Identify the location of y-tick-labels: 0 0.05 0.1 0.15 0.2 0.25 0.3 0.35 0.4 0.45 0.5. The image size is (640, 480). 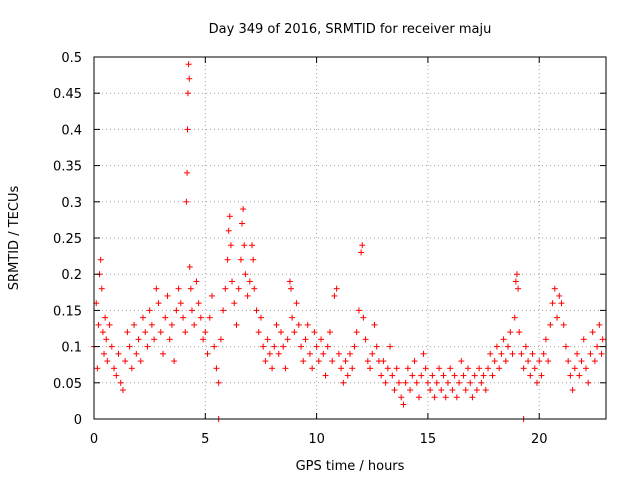
(67, 239).